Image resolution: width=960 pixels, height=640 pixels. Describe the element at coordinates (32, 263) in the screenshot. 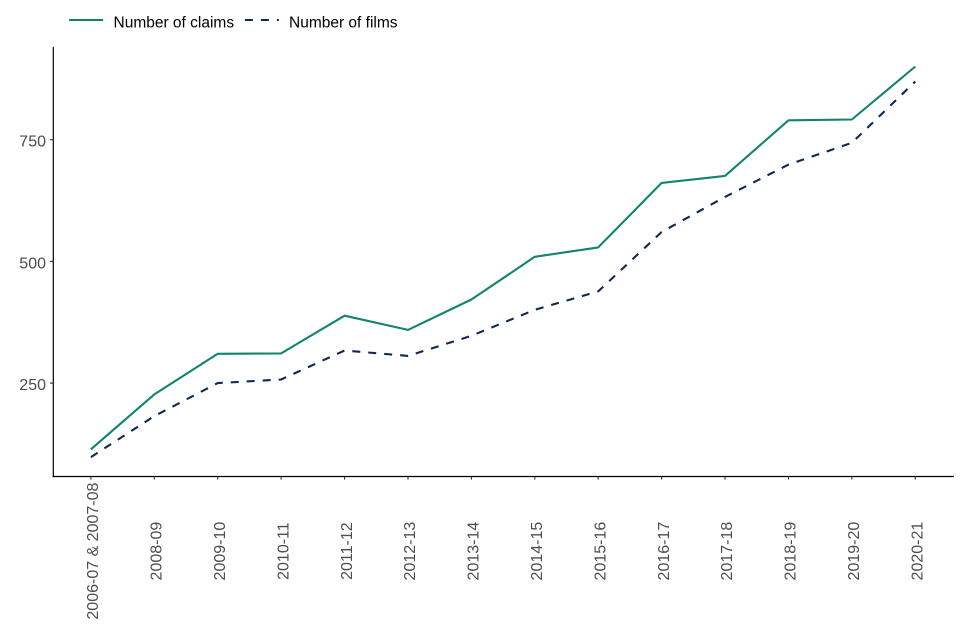

I see `svg-text: 500` at that location.